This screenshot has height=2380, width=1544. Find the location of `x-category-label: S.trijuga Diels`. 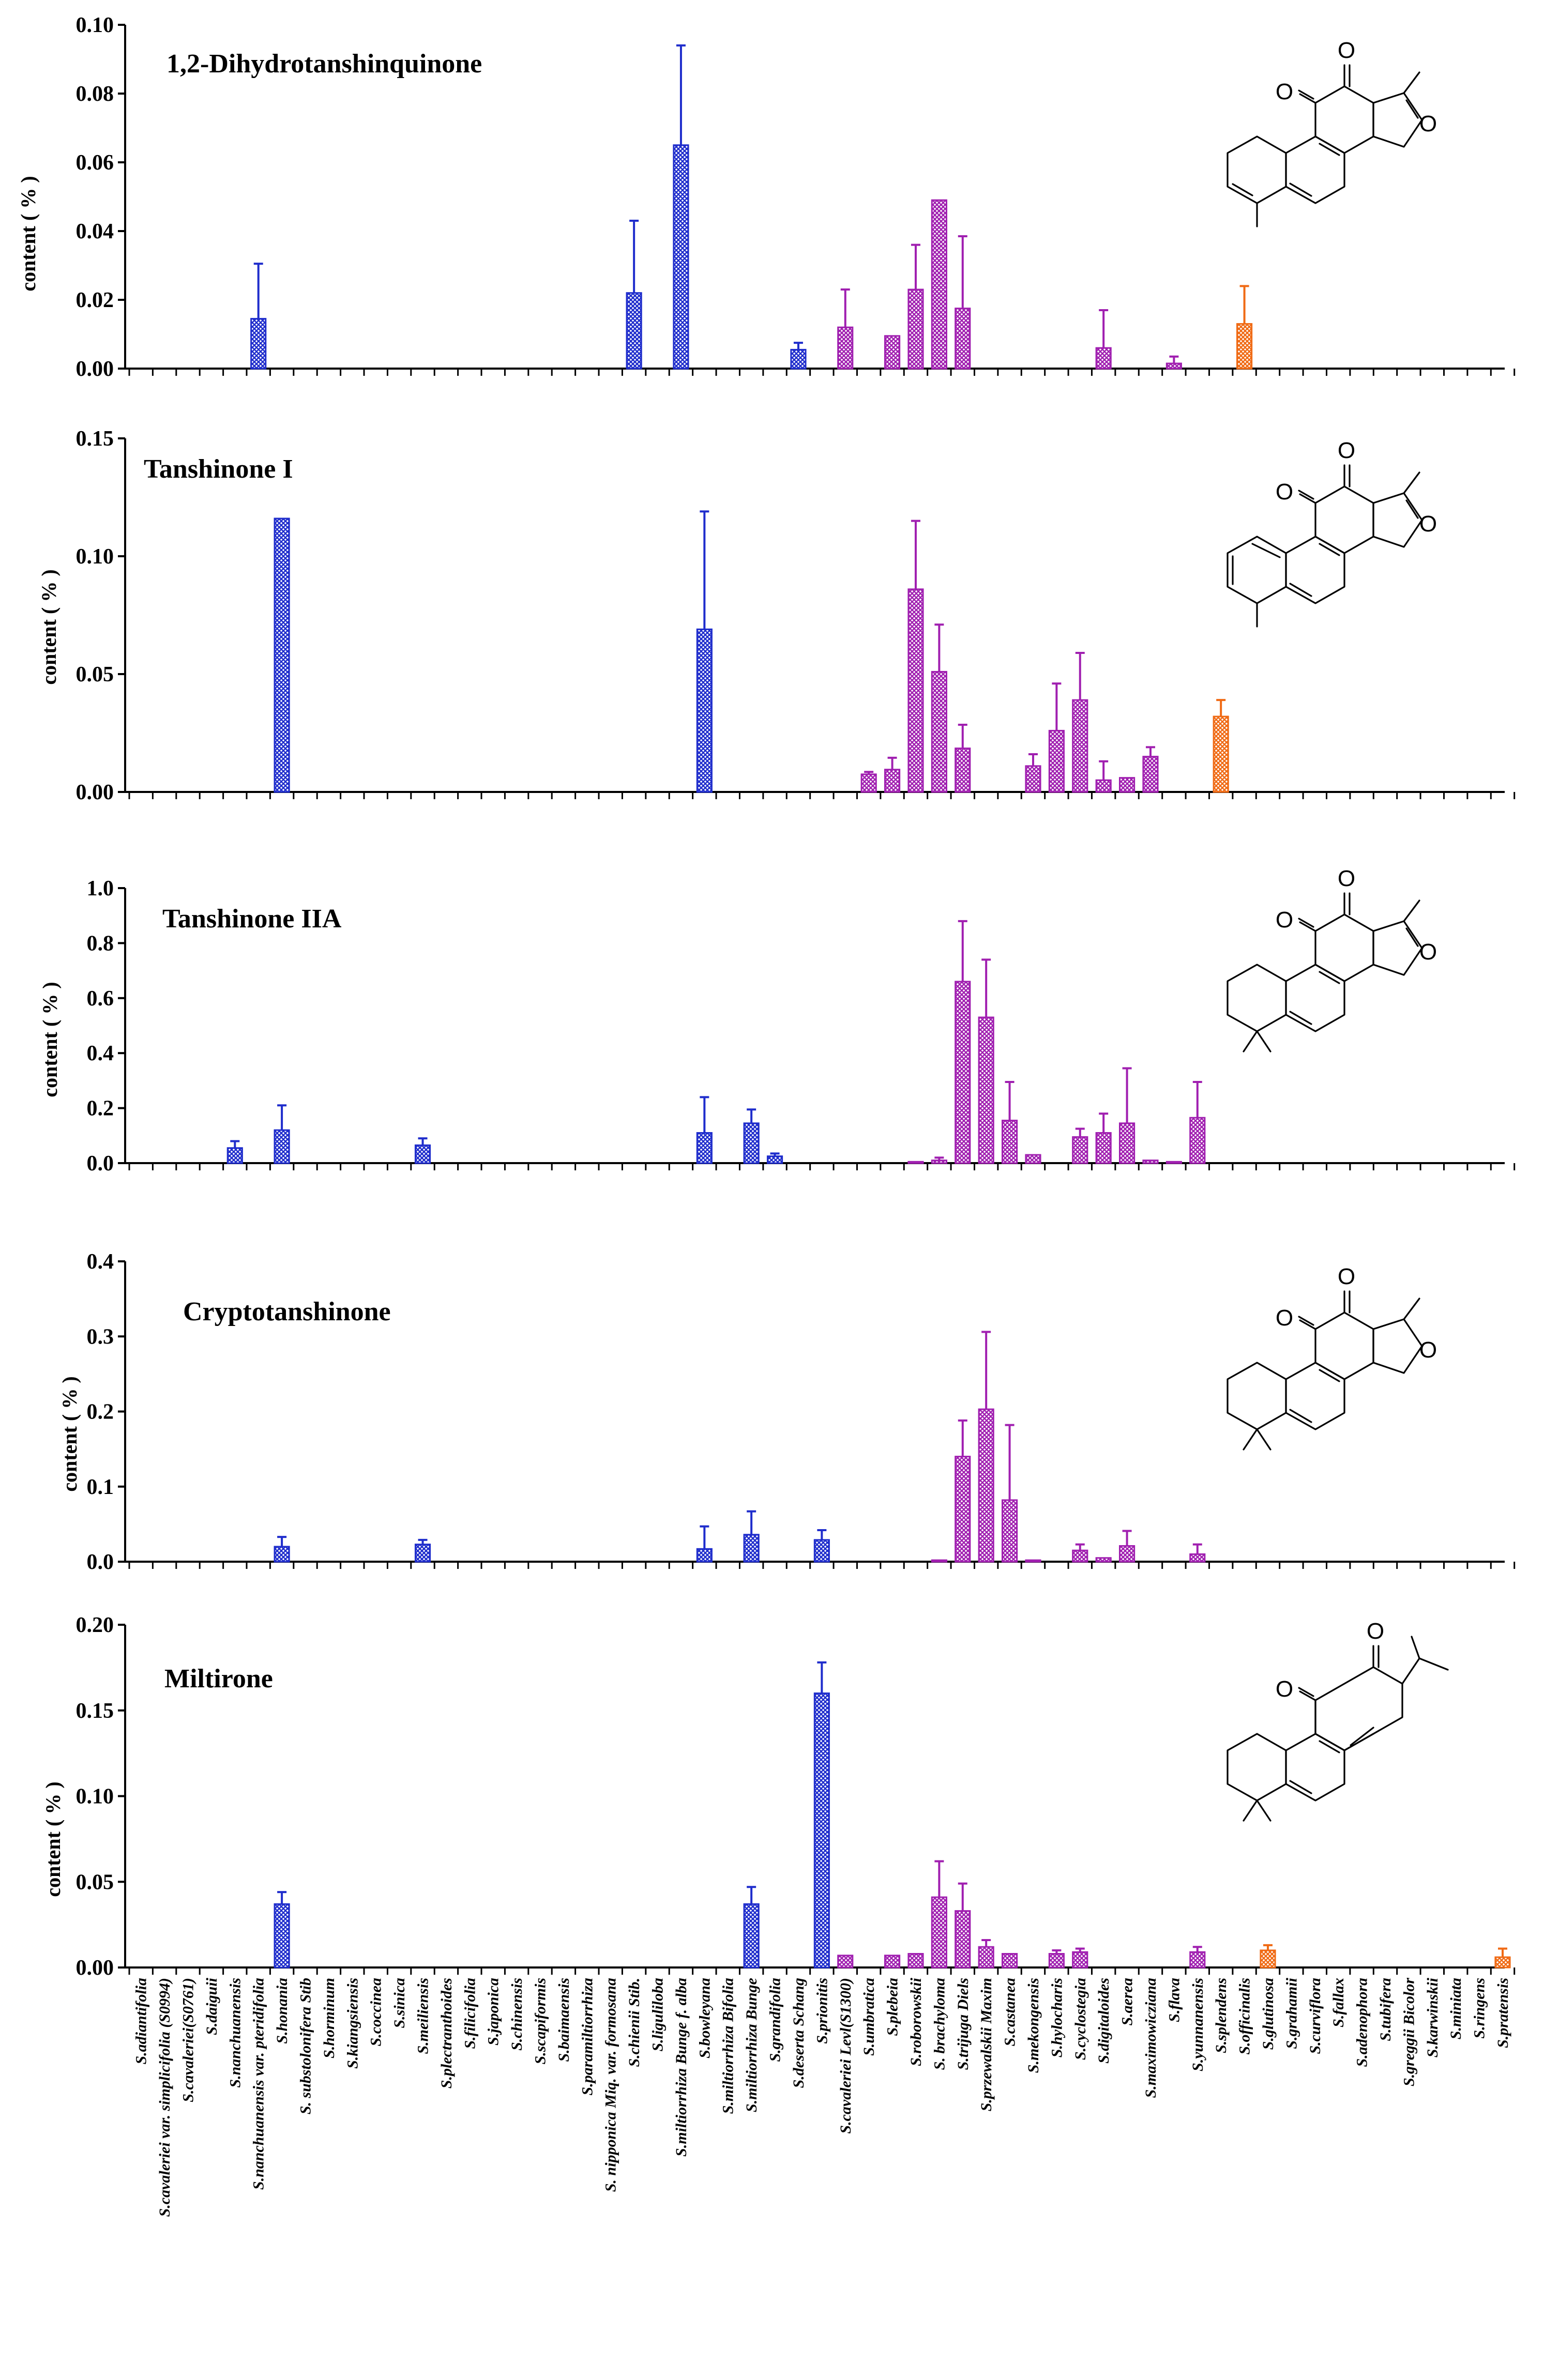

x-category-label: S.trijuga Diels is located at coordinates (964, 2024).